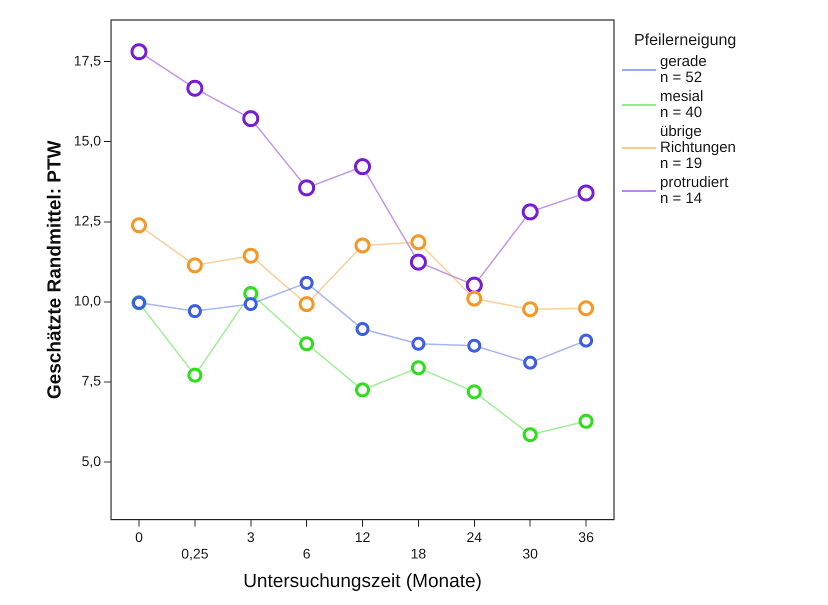 This screenshot has width=828, height=605. What do you see at coordinates (195, 554) in the screenshot?
I see `x-tick-label: 0,25` at bounding box center [195, 554].